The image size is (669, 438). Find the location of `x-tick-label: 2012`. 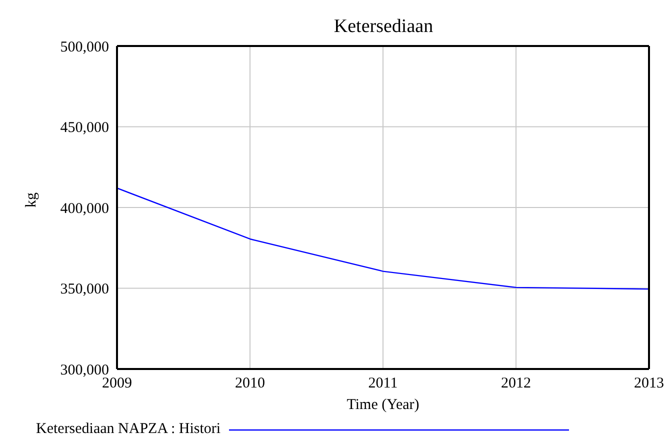

x-tick-label: 2012 is located at coordinates (516, 384).